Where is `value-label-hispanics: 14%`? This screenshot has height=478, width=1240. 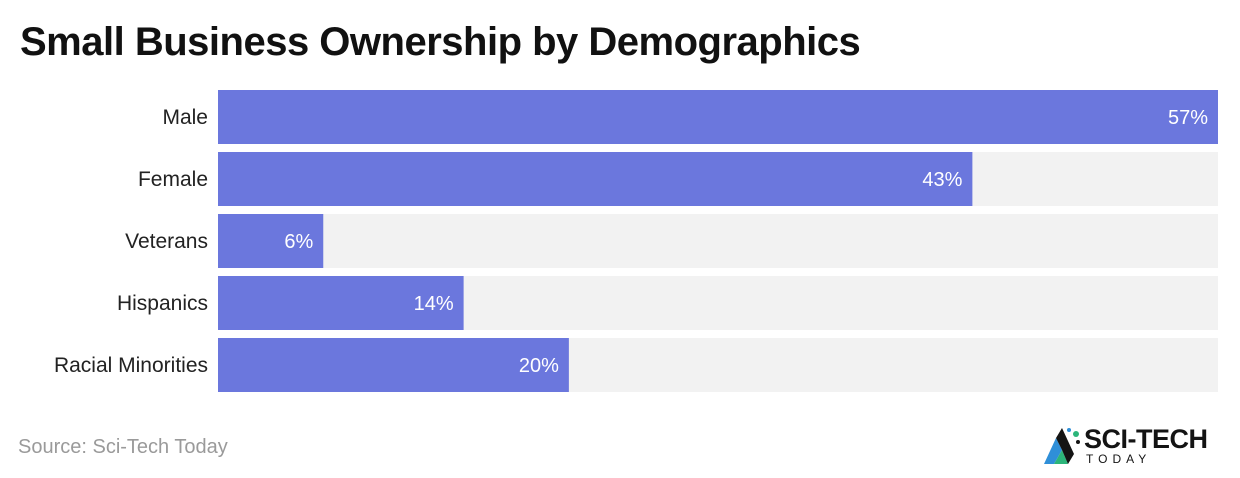
value-label-hispanics: 14% is located at coordinates (434, 304).